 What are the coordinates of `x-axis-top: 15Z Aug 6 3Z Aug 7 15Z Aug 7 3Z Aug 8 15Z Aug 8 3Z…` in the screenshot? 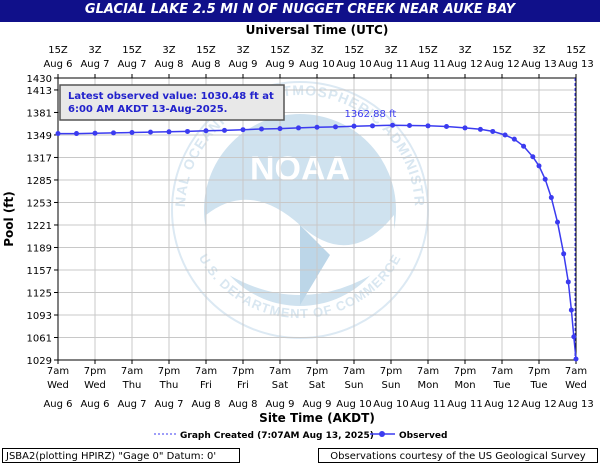 It's located at (318, 61).